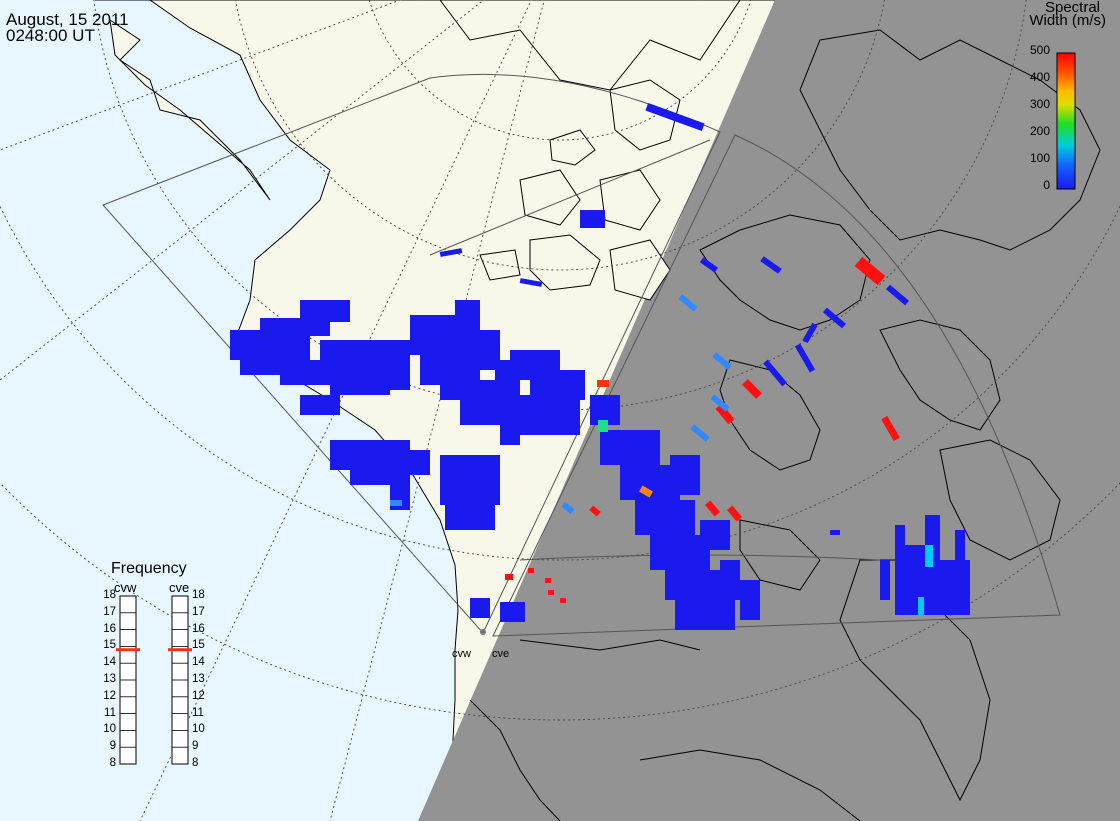 This screenshot has height=821, width=1120. I want to click on colorbar-tick-400: 400, so click(1039, 77).